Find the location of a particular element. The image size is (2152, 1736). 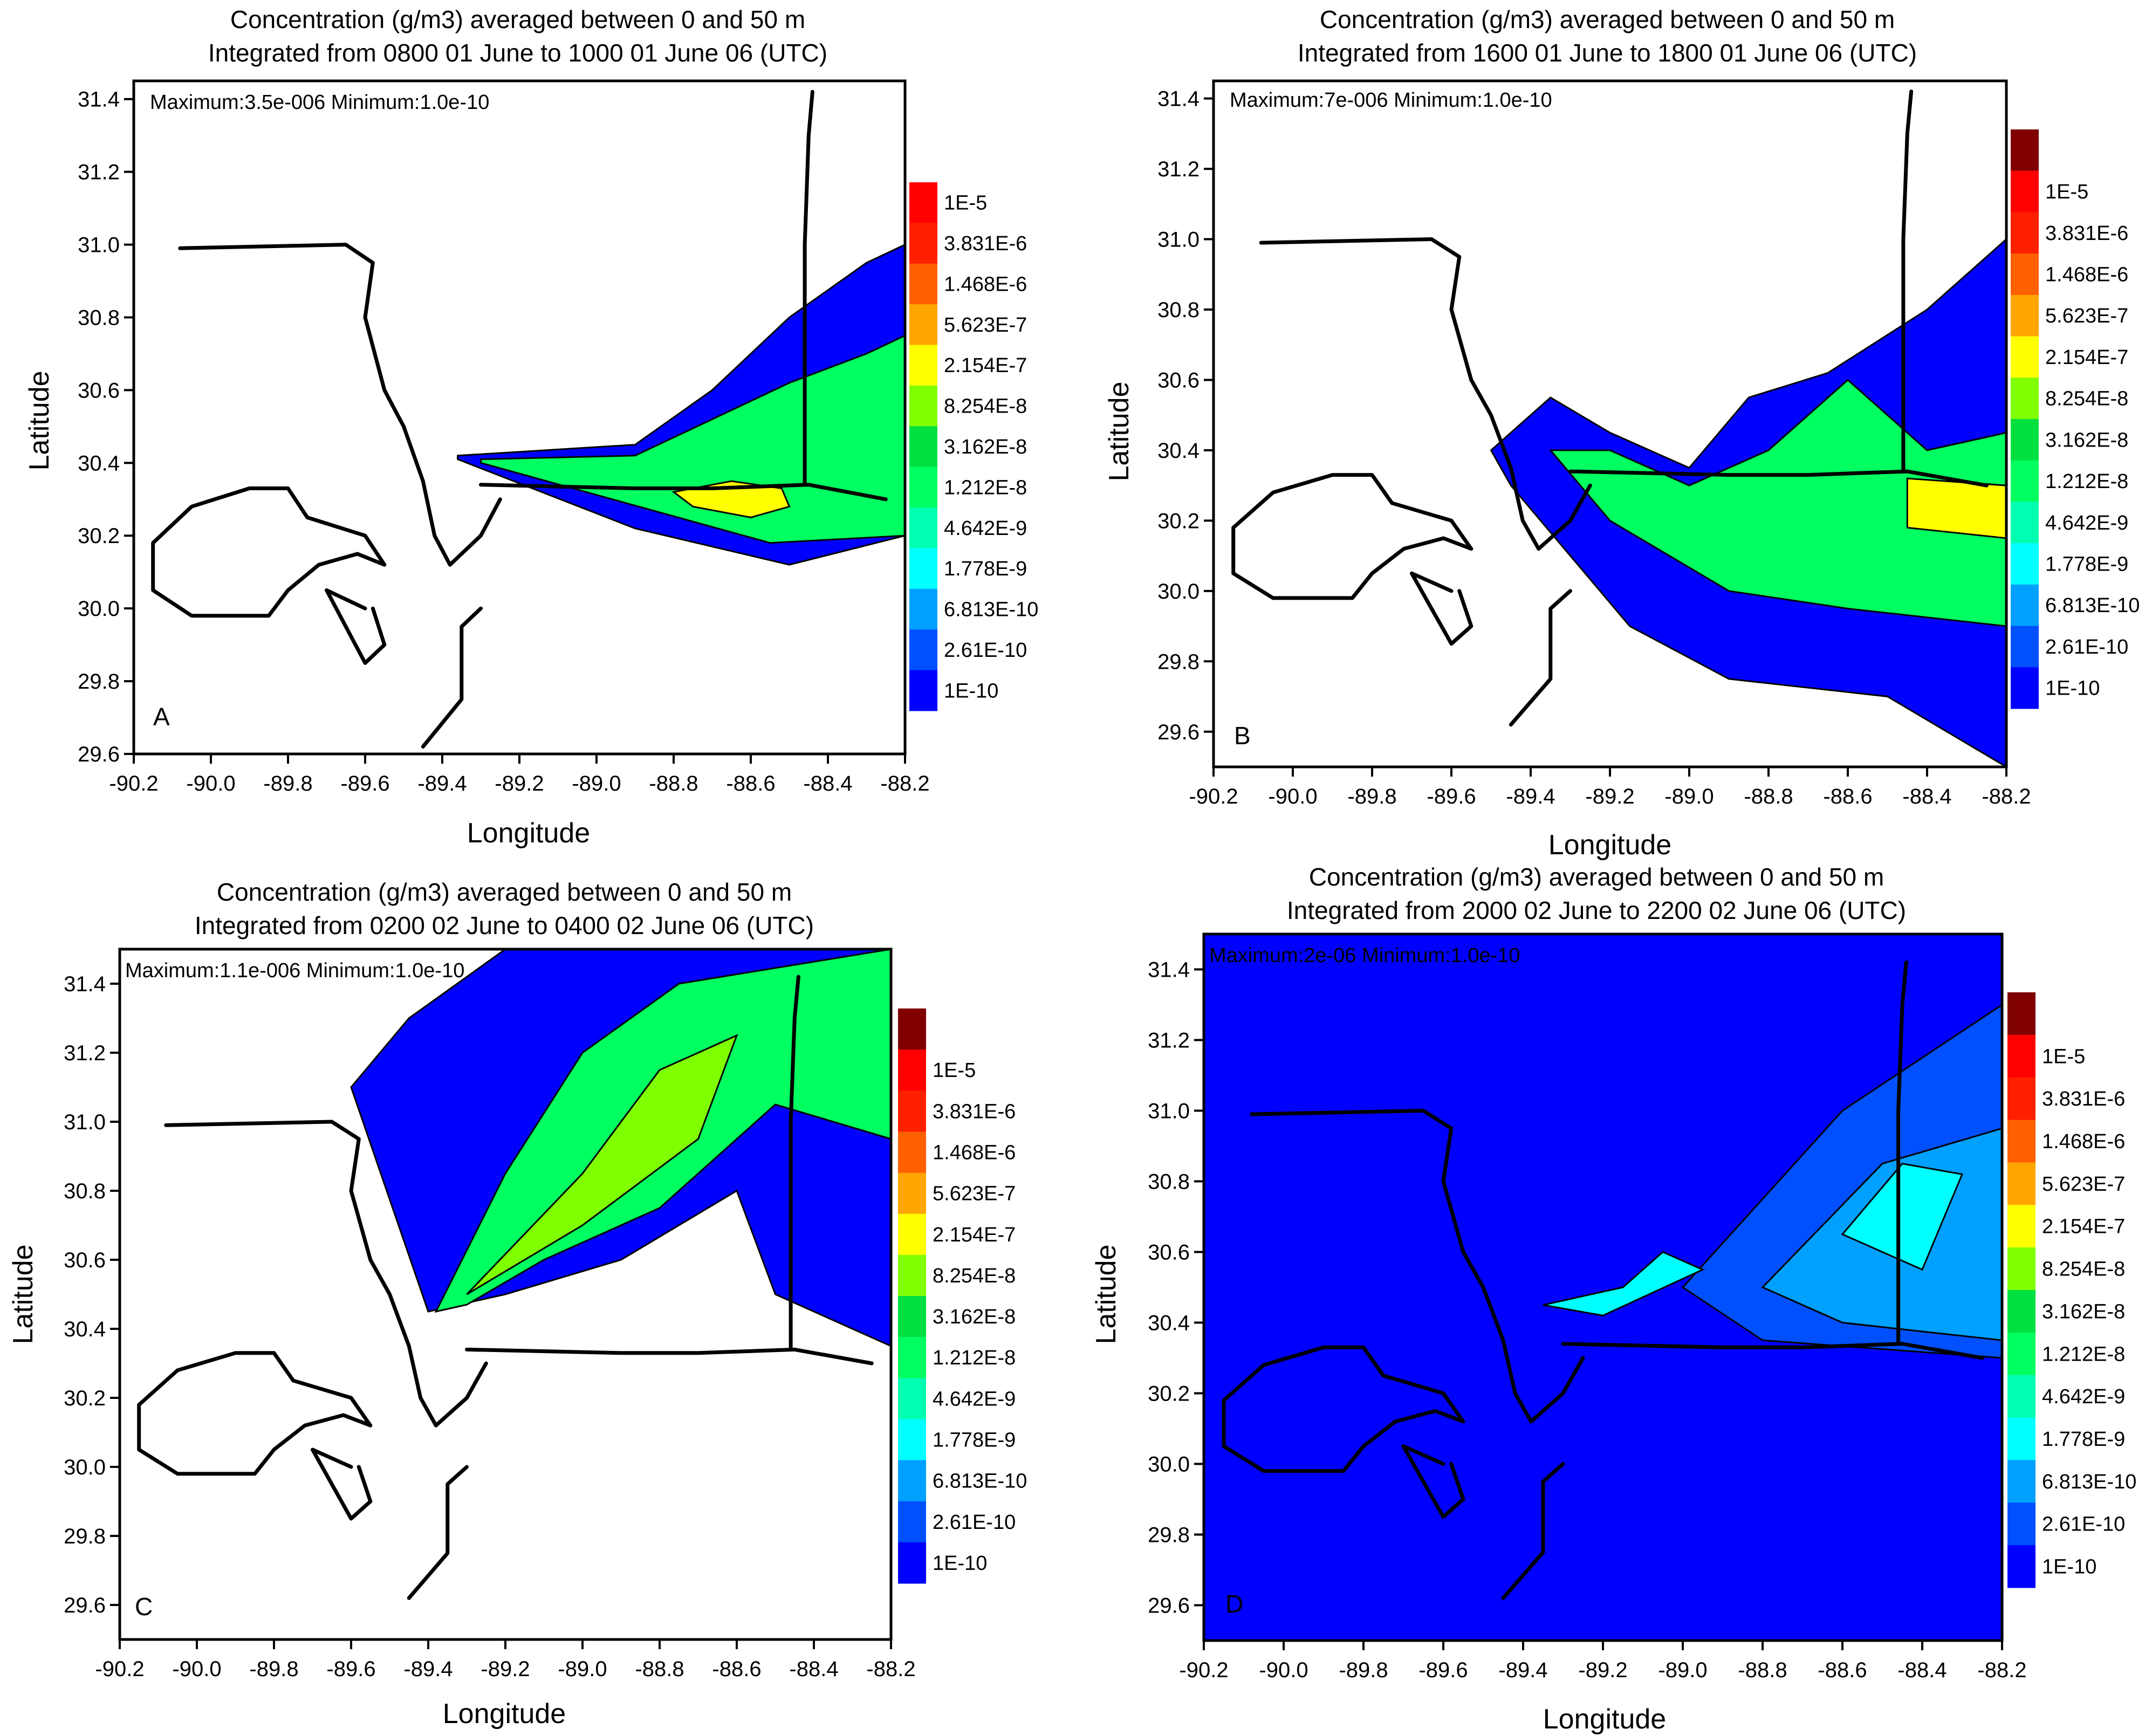

x-tick-label-9: -88.4 is located at coordinates (1926, 796).